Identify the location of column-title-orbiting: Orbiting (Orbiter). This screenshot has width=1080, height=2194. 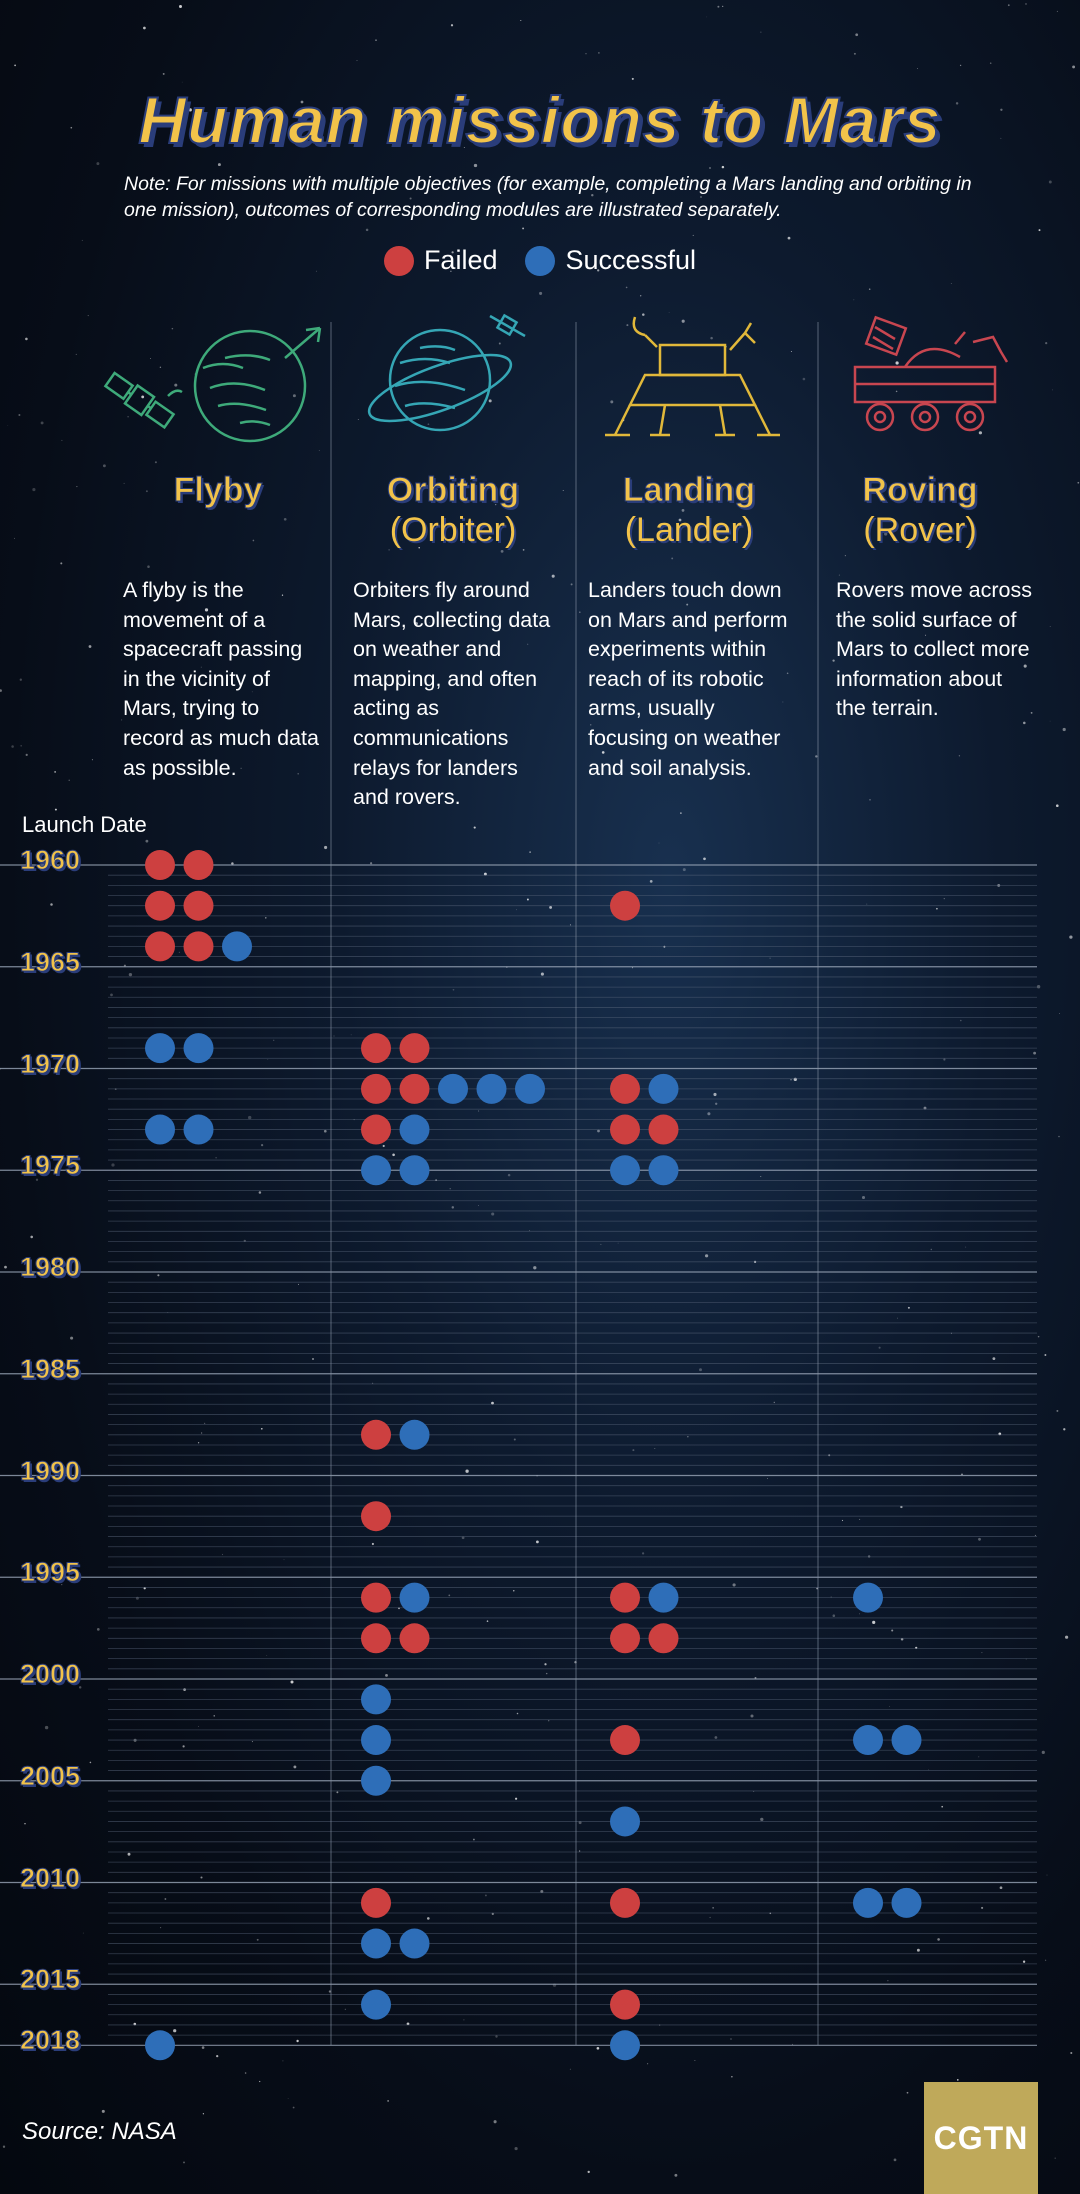
(453, 510).